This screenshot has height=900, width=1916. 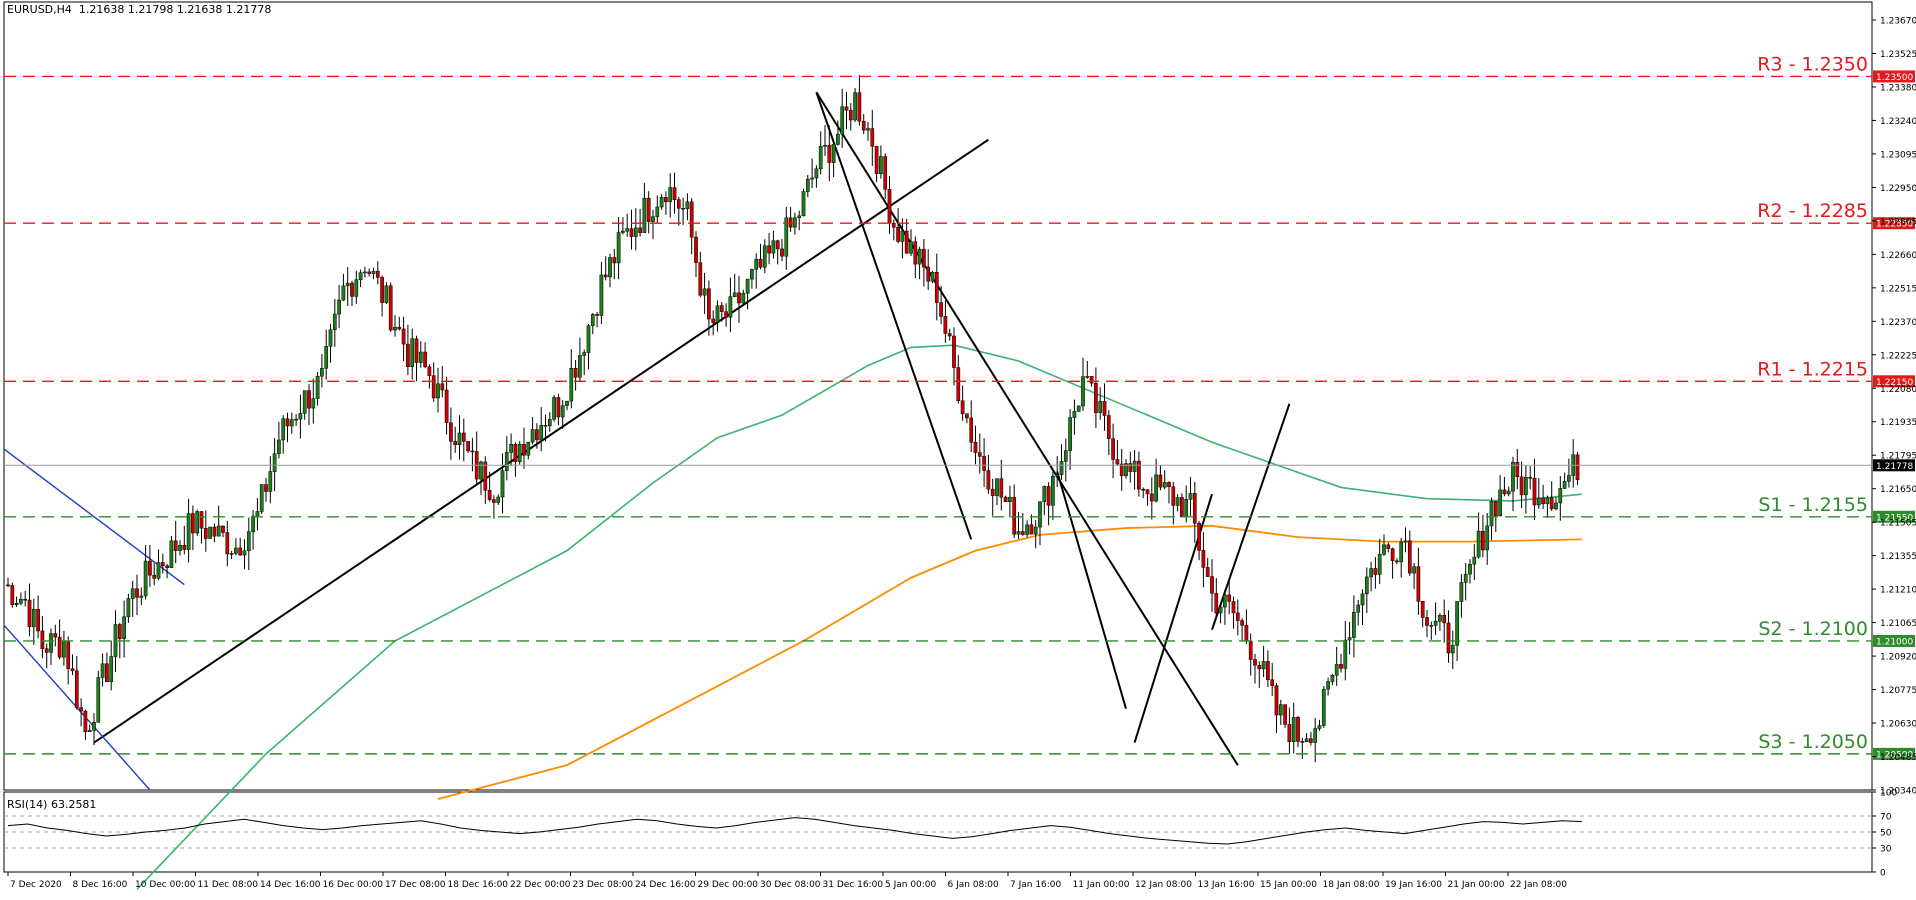 What do you see at coordinates (728, 885) in the screenshot?
I see `time-axis-label: 29 Dec 00:00` at bounding box center [728, 885].